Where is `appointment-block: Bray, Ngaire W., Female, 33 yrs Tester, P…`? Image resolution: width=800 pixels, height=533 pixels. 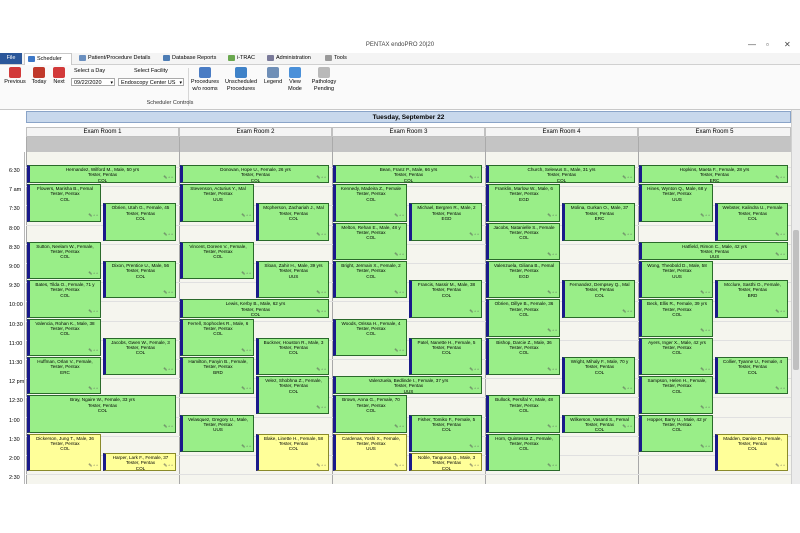
appointment-block: Bray, Ngaire W., Female, 33 yrs Tester, P… is located at coordinates (101, 414).